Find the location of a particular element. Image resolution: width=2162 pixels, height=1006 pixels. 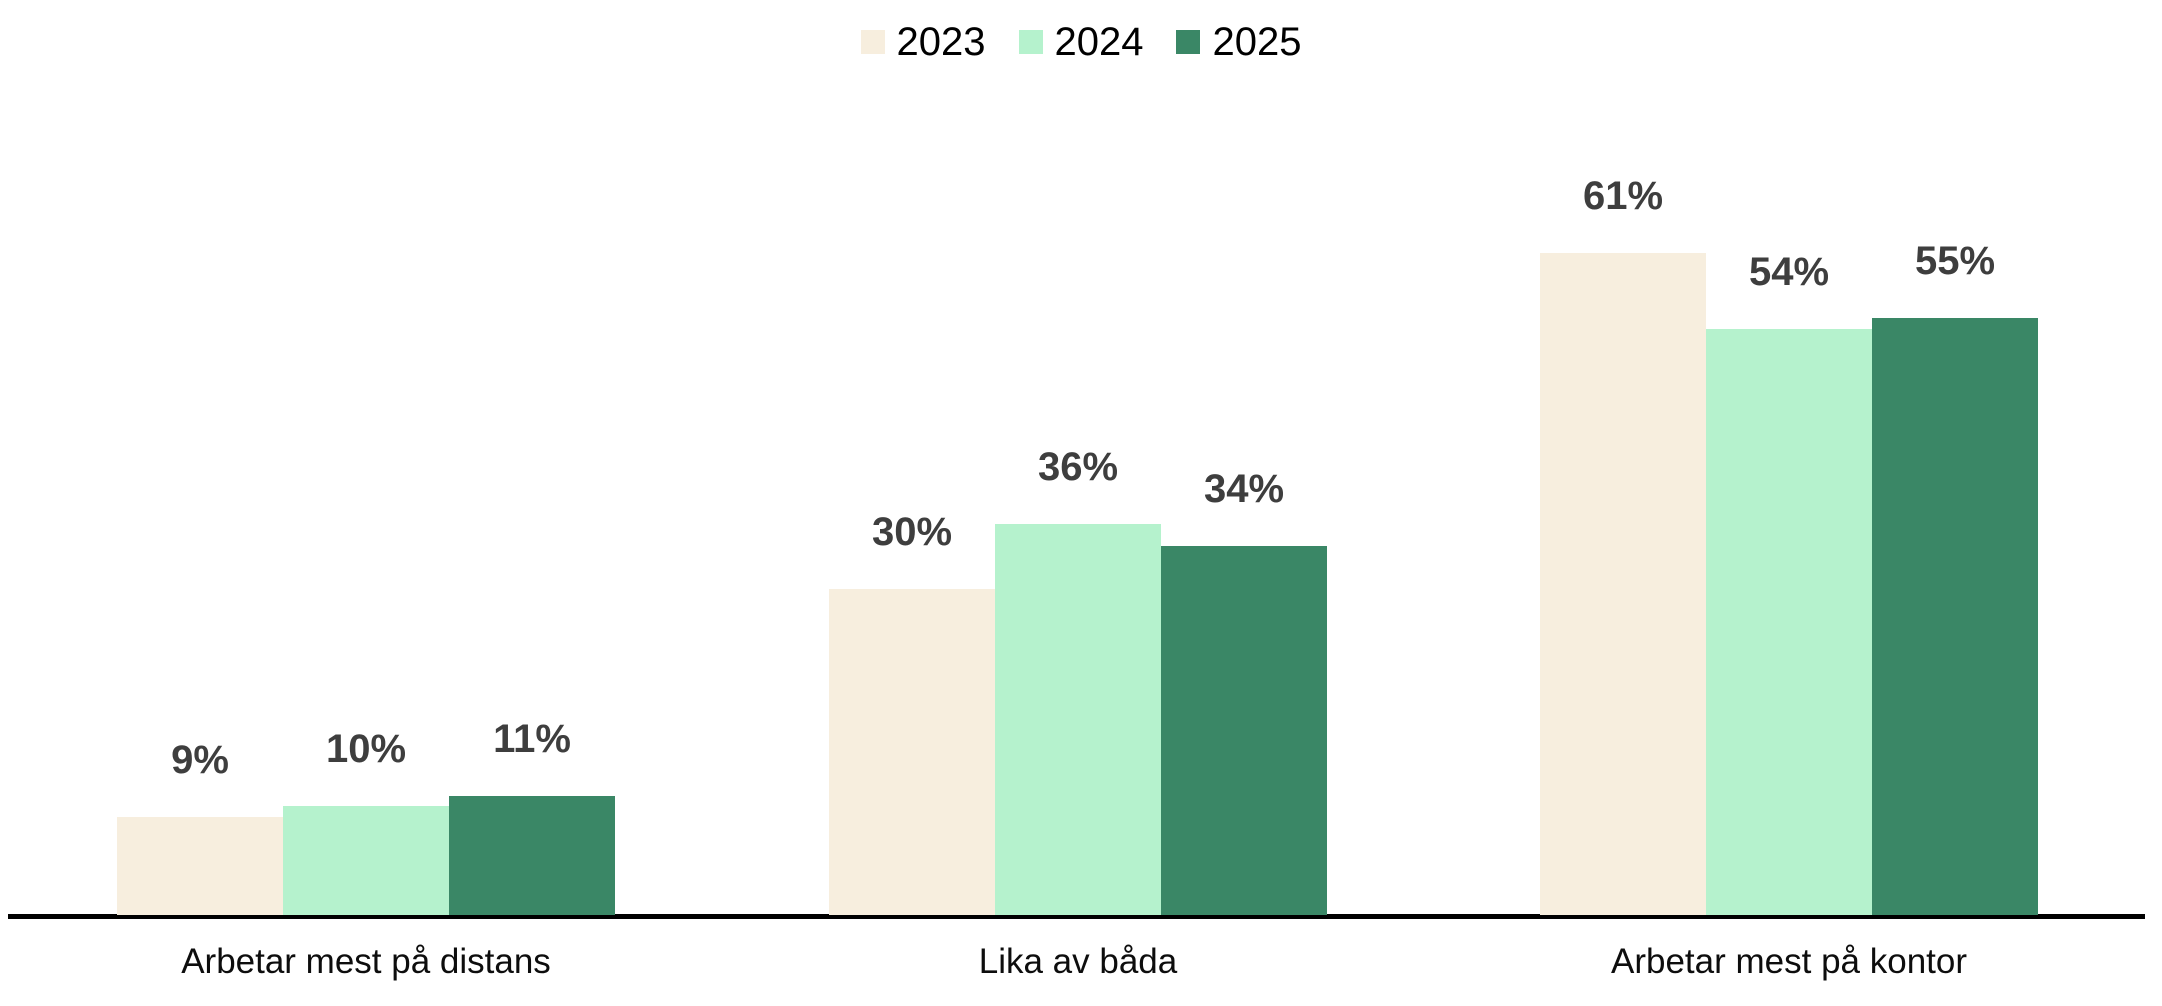

value-label: 11% is located at coordinates (532, 739).